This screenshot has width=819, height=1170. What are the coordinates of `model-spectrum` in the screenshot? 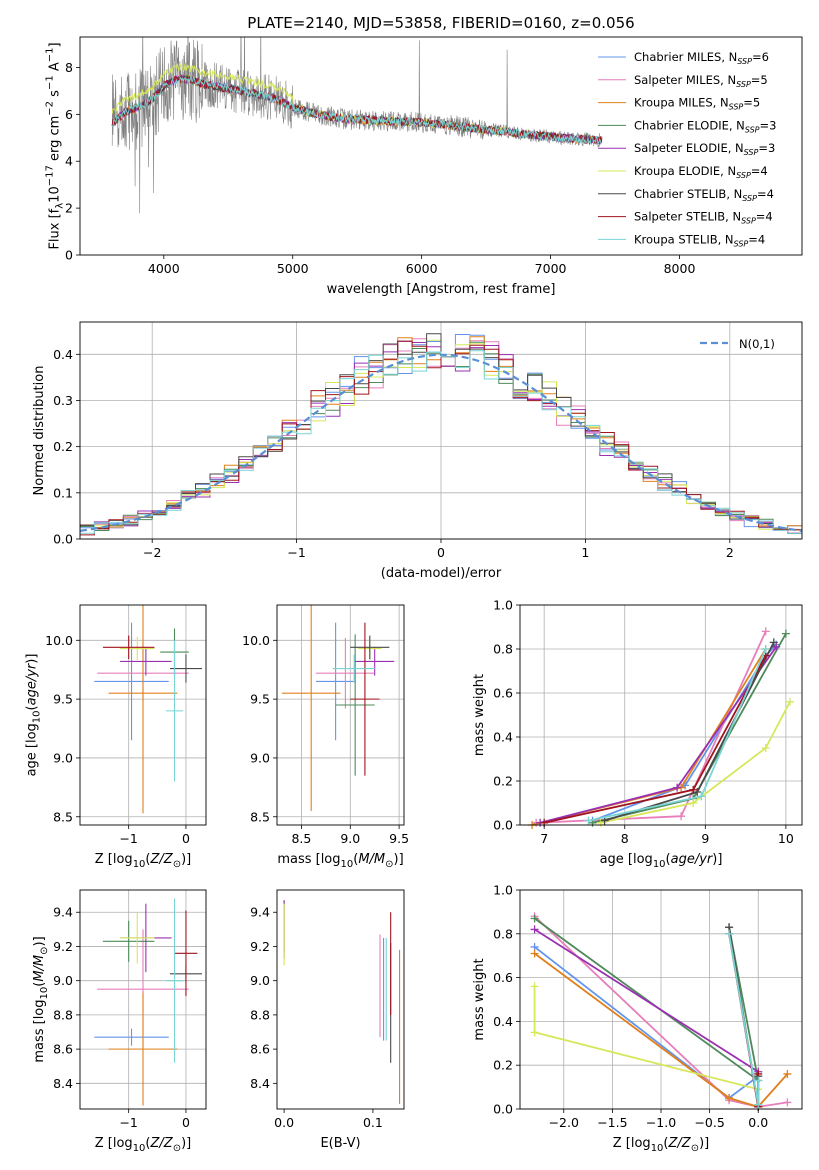 It's located at (357, 110).